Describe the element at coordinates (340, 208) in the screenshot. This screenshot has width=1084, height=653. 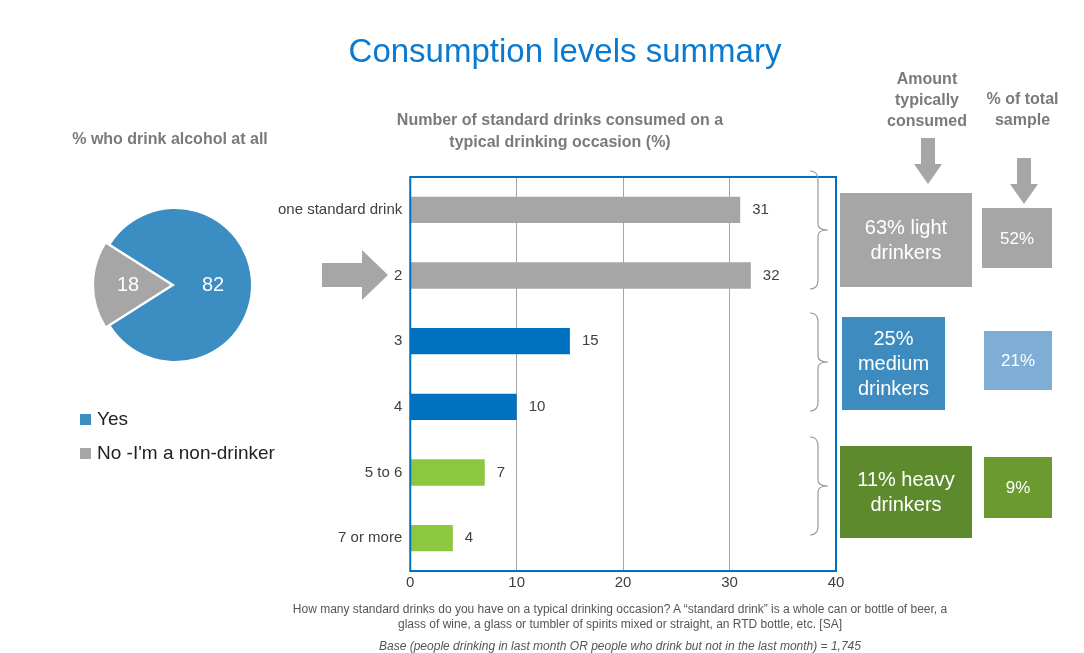
I see `y-tick-label: one standard drink` at that location.